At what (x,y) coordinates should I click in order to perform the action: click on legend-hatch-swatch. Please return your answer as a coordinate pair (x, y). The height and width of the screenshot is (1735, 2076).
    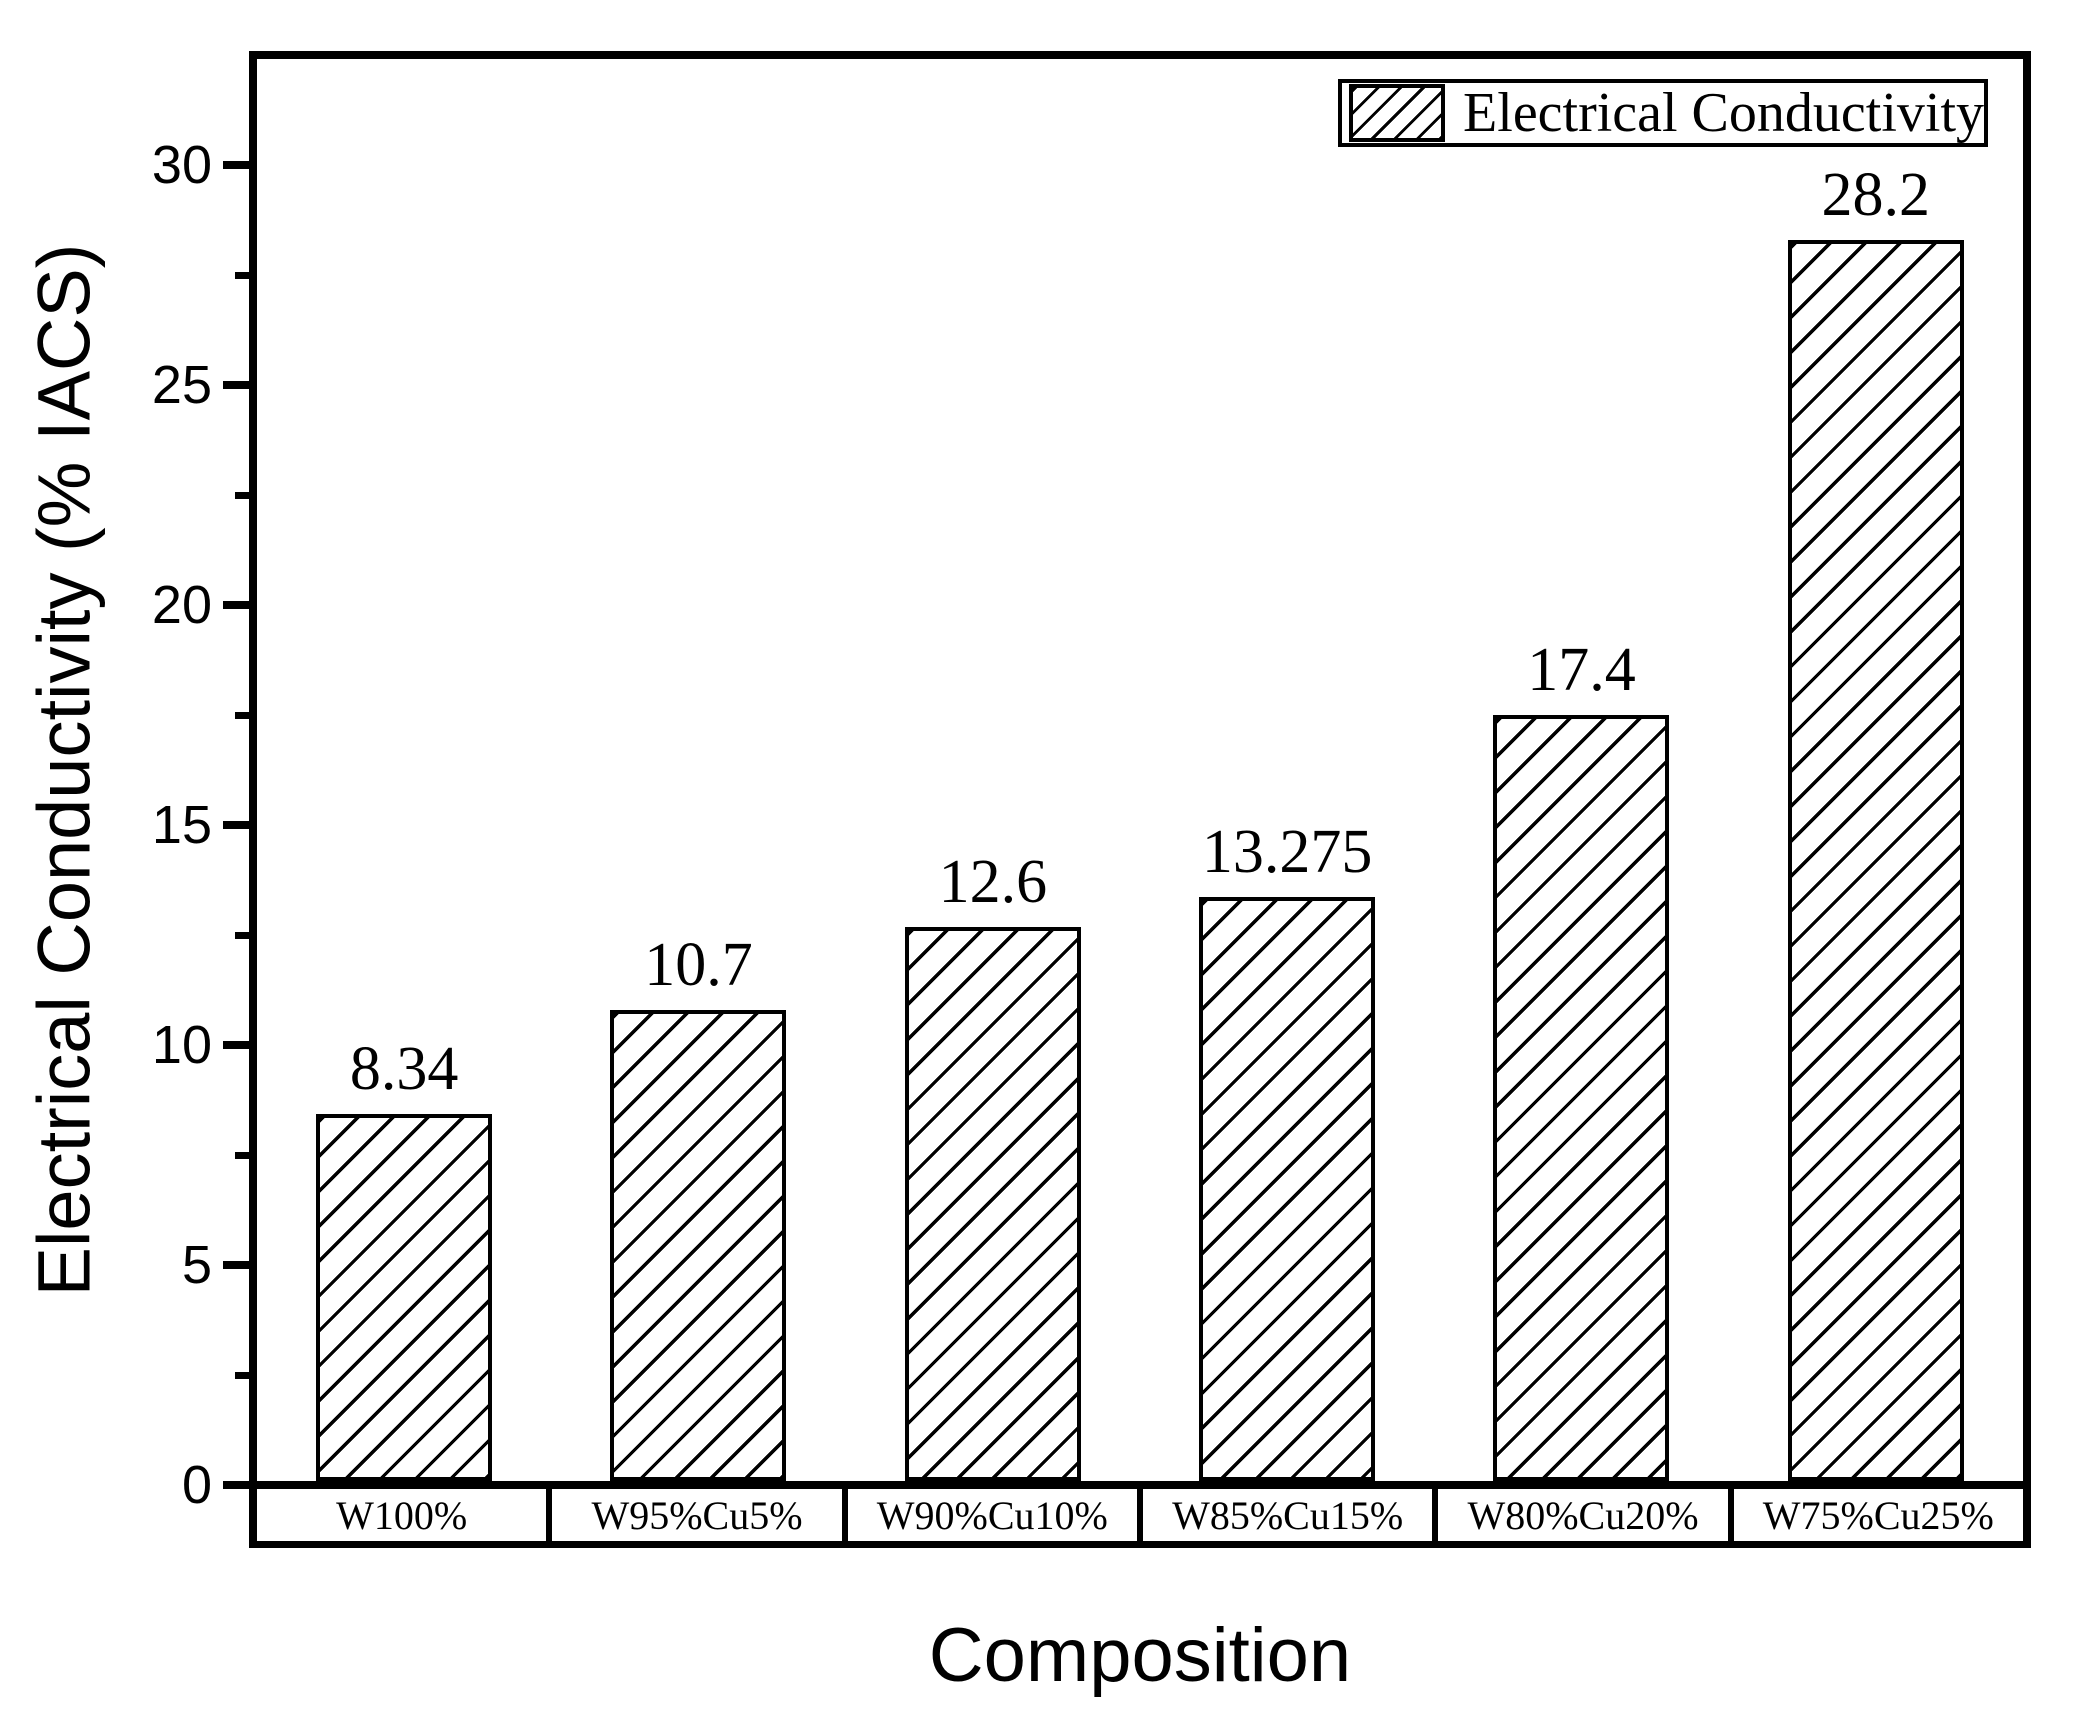
    Looking at the image, I should click on (1397, 113).